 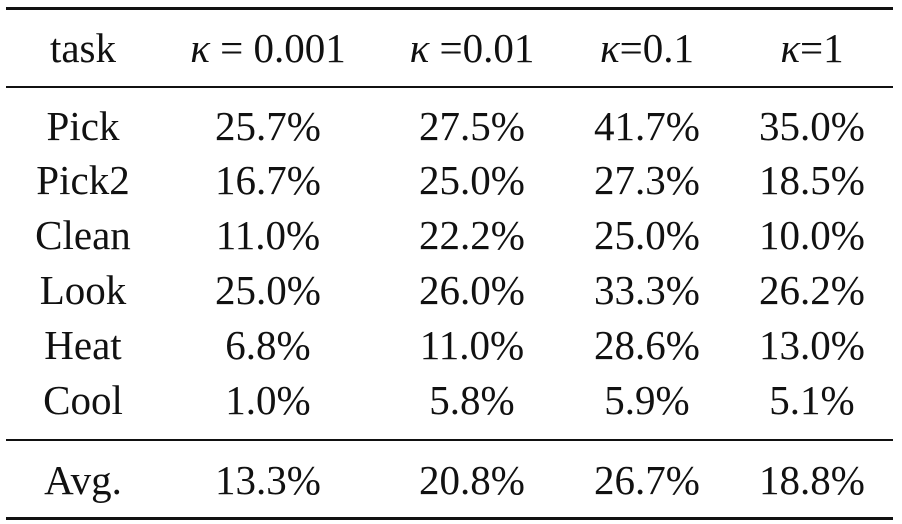 What do you see at coordinates (277, 48) in the screenshot?
I see `header-value: = 0.001` at bounding box center [277, 48].